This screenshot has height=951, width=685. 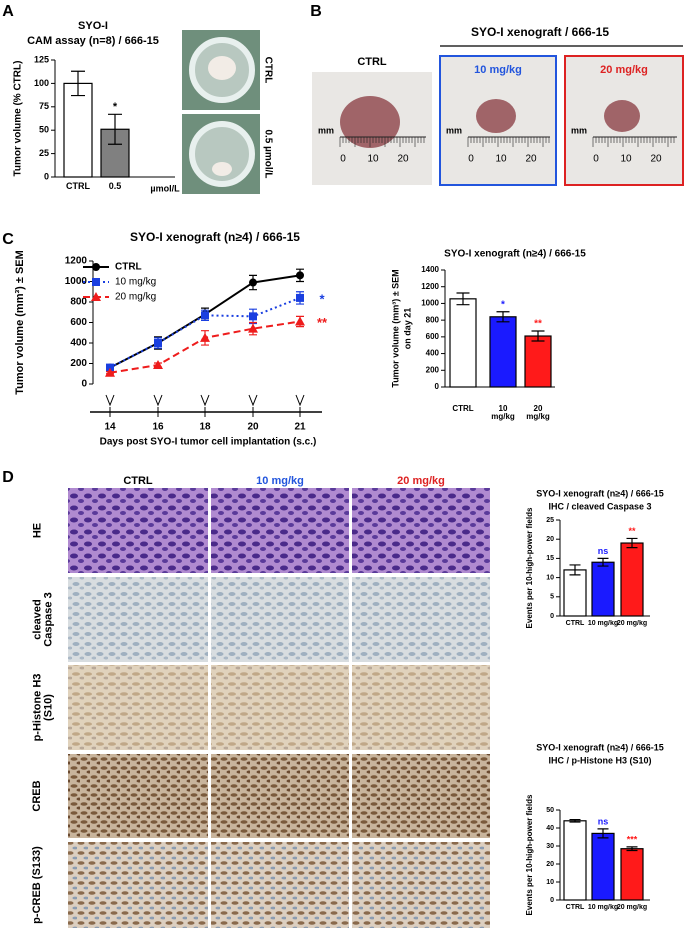 What do you see at coordinates (76, 261) in the screenshot?
I see `y-tick-label: 1200` at bounding box center [76, 261].